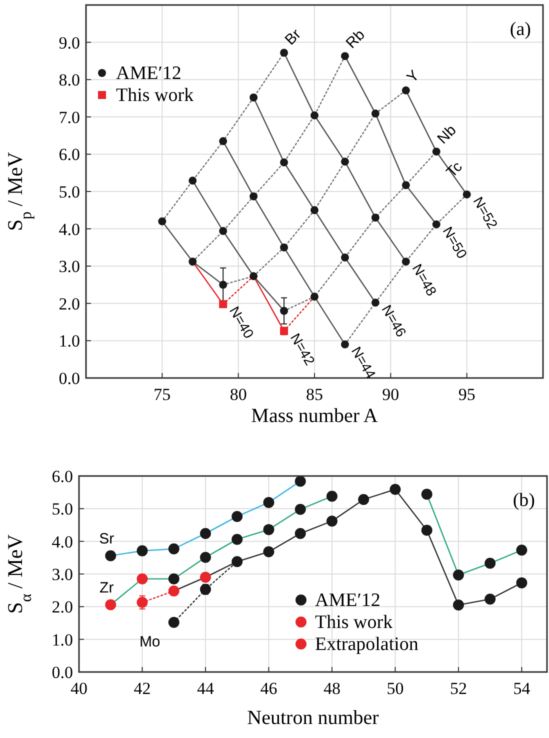  Describe the element at coordinates (523, 500) in the screenshot. I see `annotation: (b)` at that location.